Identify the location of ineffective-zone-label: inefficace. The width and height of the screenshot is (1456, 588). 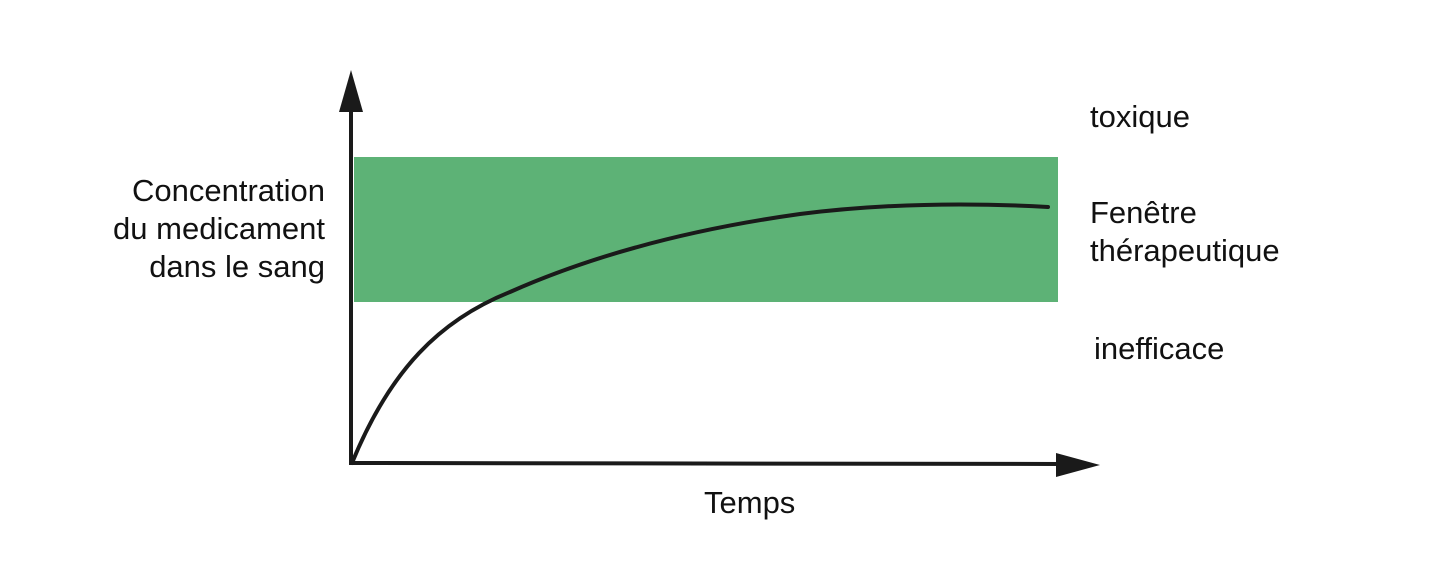
(1159, 348).